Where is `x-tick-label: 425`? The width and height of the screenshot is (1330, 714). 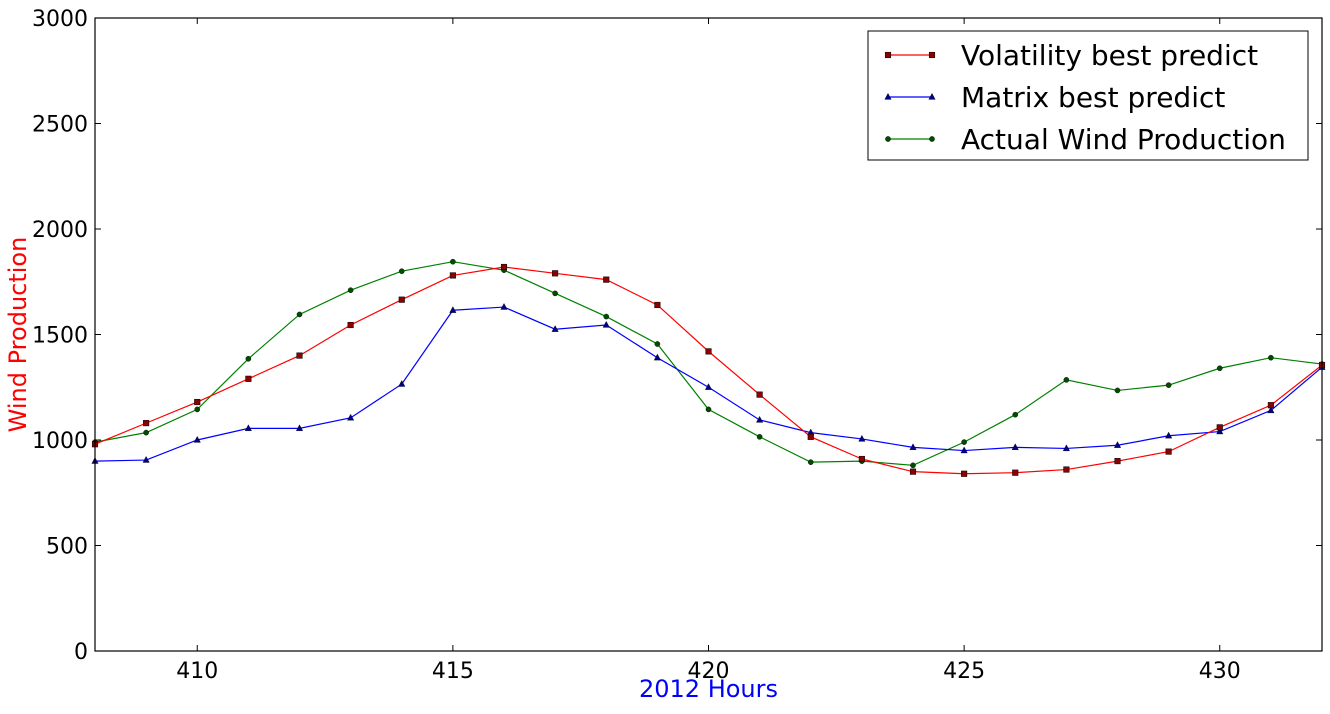
x-tick-label: 425 is located at coordinates (964, 671).